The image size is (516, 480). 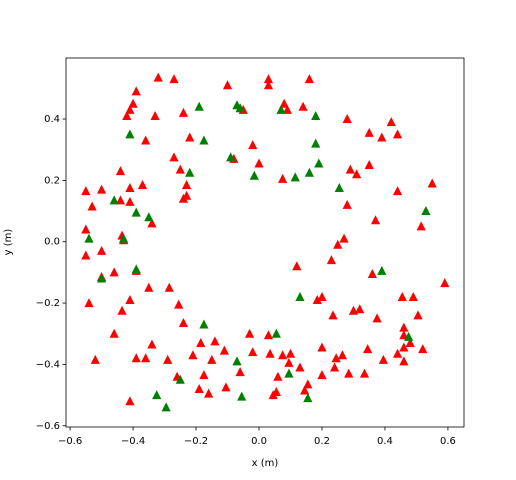 I want to click on x-tick-label: 0.0, so click(x=259, y=441).